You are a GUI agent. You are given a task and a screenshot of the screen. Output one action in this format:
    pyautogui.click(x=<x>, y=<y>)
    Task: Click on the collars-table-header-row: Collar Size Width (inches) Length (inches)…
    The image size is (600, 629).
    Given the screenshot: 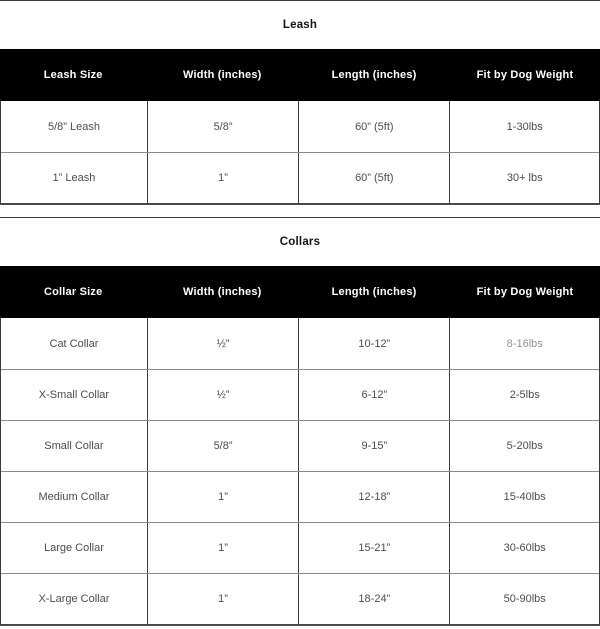 What is the action you would take?
    pyautogui.click(x=300, y=292)
    